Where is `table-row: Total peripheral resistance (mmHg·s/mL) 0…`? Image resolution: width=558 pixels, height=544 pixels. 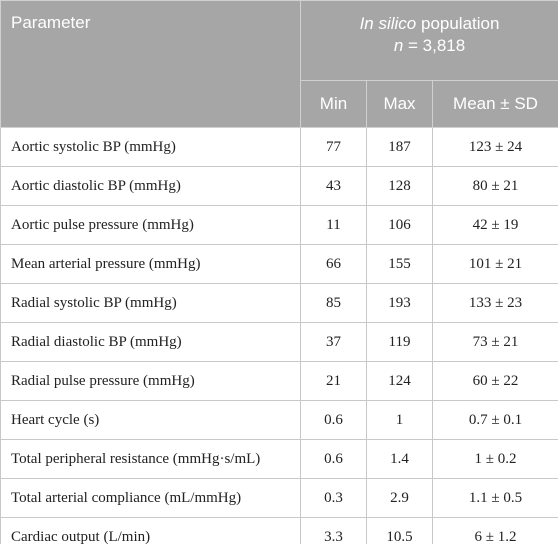 table-row: Total peripheral resistance (mmHg·s/mL) 0… is located at coordinates (279, 459).